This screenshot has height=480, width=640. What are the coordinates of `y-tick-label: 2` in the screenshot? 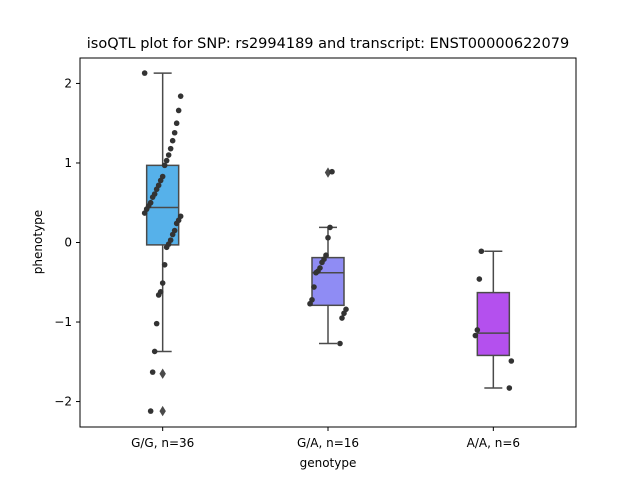 It's located at (68, 83).